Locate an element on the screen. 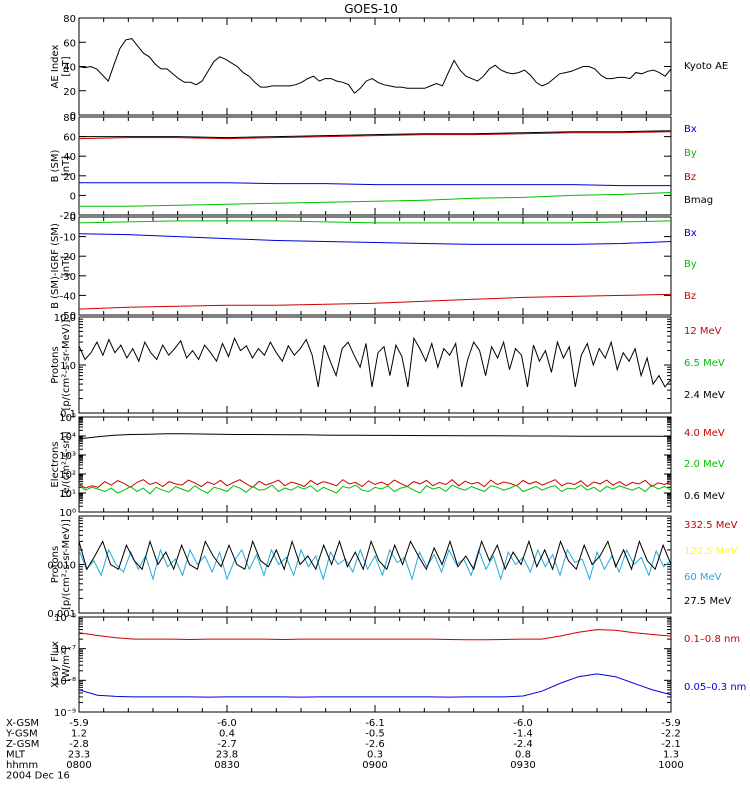 The width and height of the screenshot is (750, 804). ephemeris-value: 0.8 is located at coordinates (523, 755).